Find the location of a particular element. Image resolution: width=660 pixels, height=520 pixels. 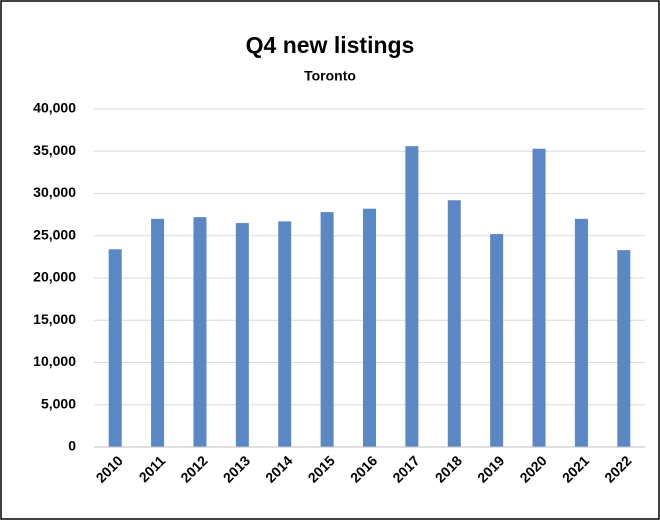

y-tick-label: 30,000 is located at coordinates (54, 192).